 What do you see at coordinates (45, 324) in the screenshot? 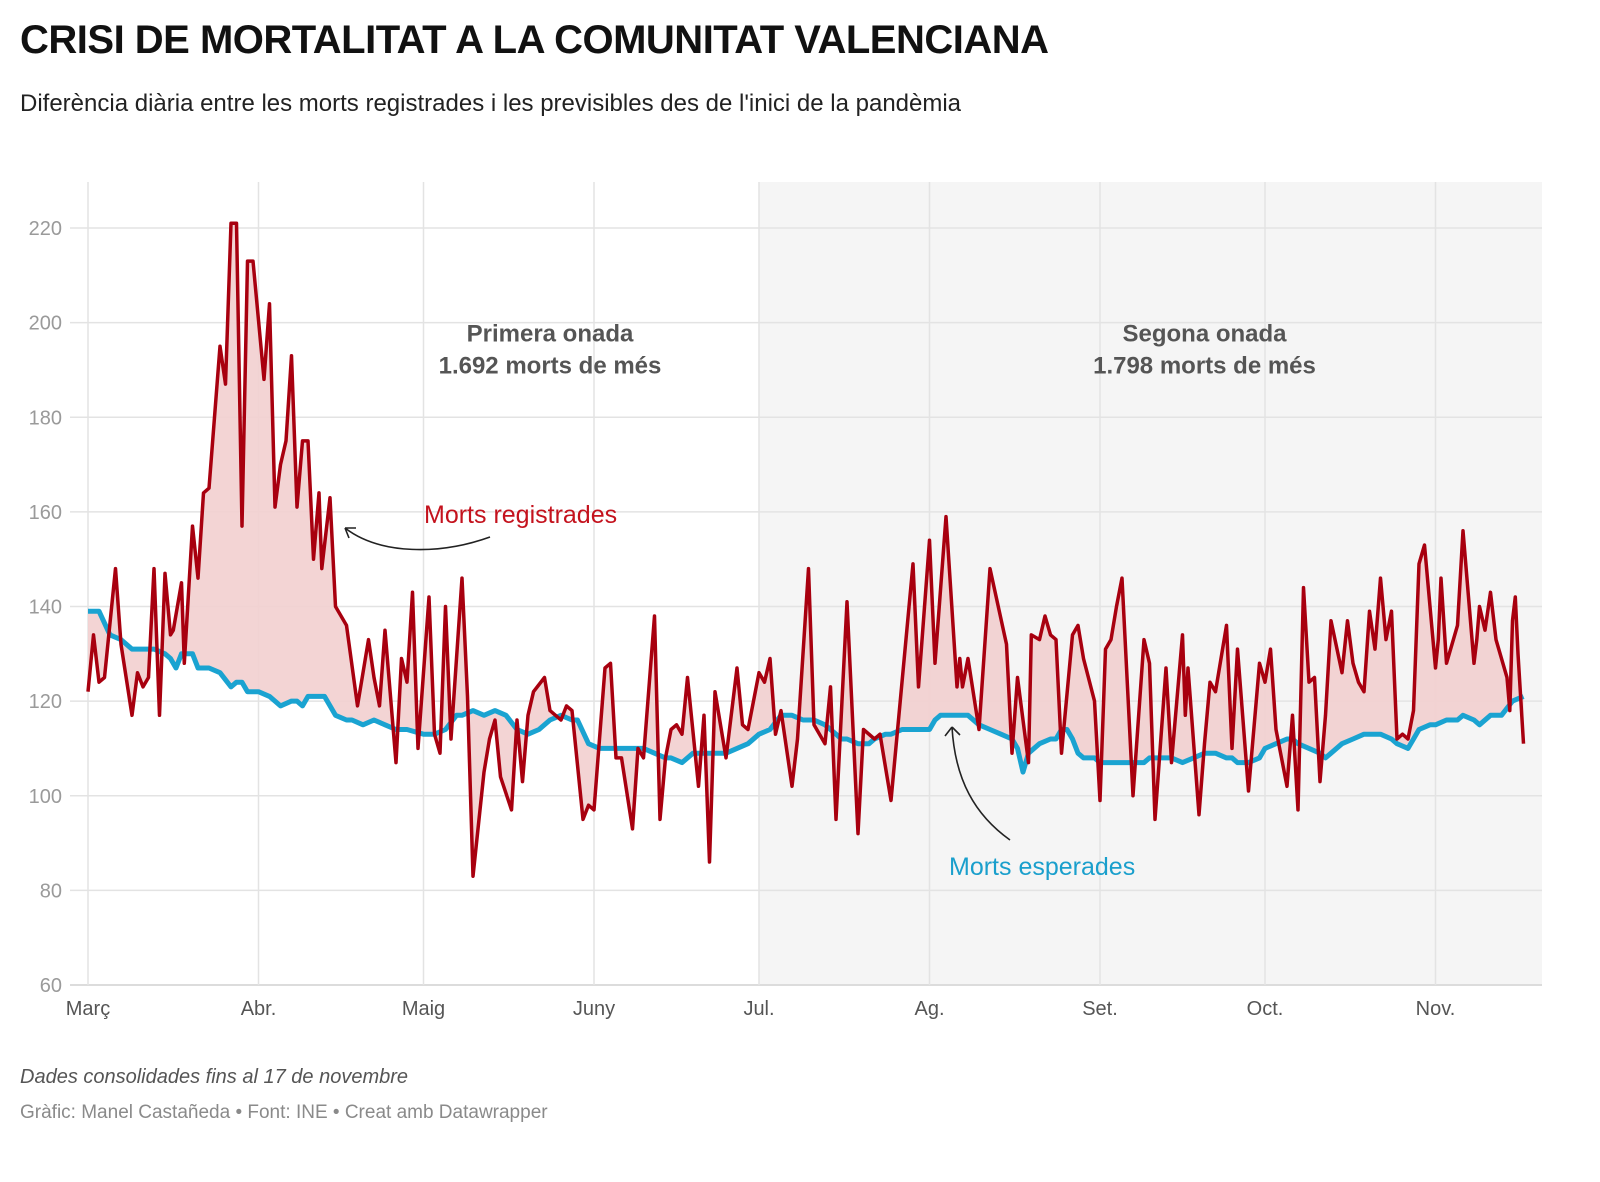
I see `y-tick-label: 200` at bounding box center [45, 324].